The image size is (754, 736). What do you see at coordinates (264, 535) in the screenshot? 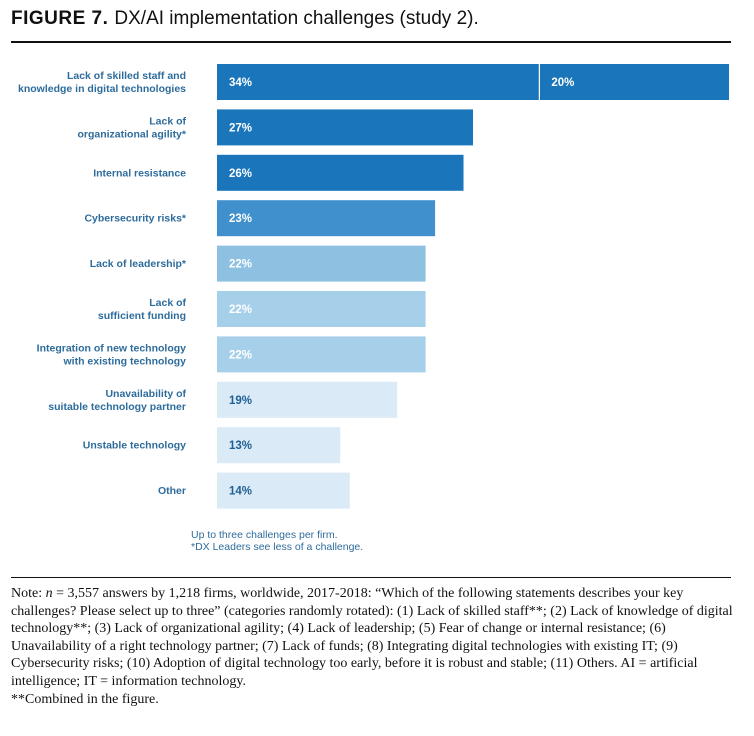
I see `chart-footnote: Up to three challenges per firm.` at bounding box center [264, 535].